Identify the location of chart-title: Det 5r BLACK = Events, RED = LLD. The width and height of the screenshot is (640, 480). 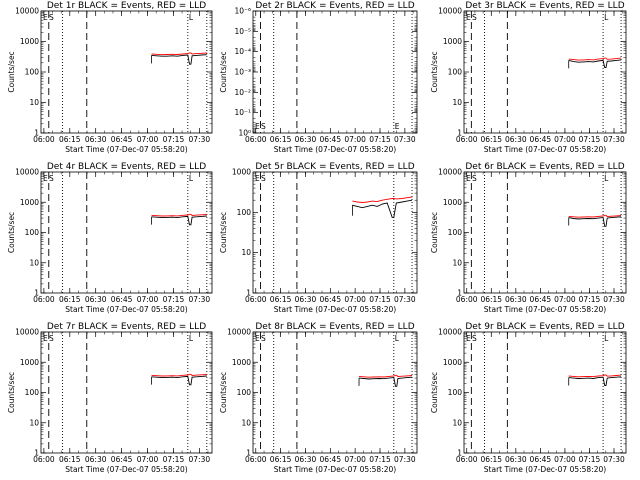
(334, 167).